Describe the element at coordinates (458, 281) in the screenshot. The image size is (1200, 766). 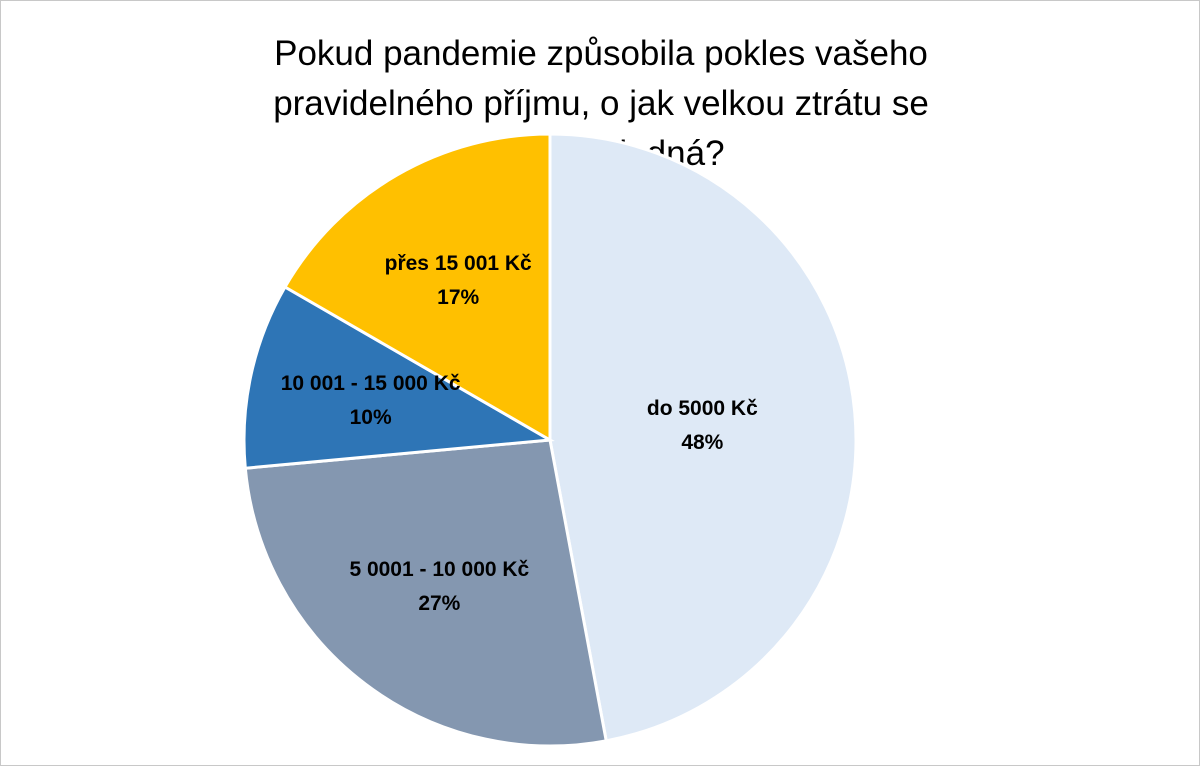
I see `slice-label: přes 15 001 Kč 17%` at that location.